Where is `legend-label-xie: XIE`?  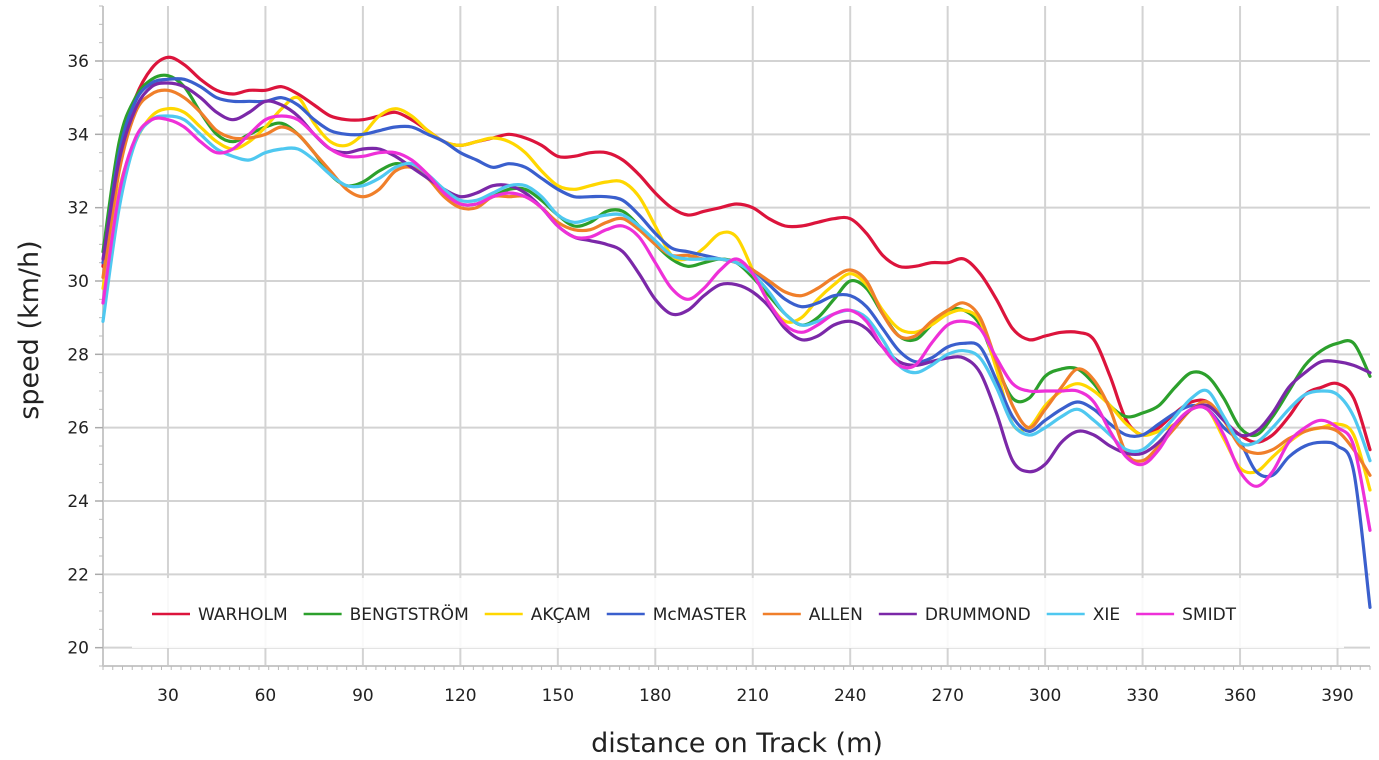
legend-label-xie: XIE is located at coordinates (1106, 615).